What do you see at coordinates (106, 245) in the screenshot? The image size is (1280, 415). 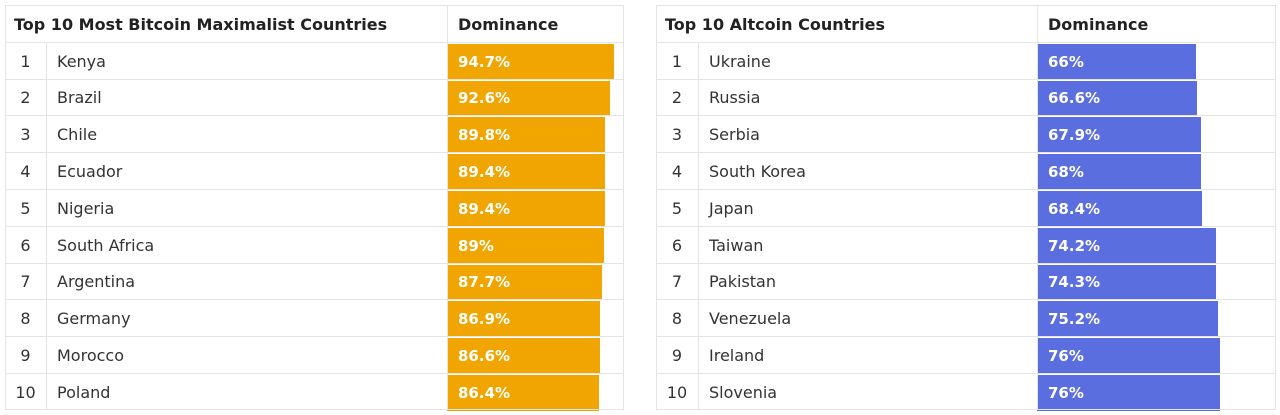 I see `country-label: South Africa` at bounding box center [106, 245].